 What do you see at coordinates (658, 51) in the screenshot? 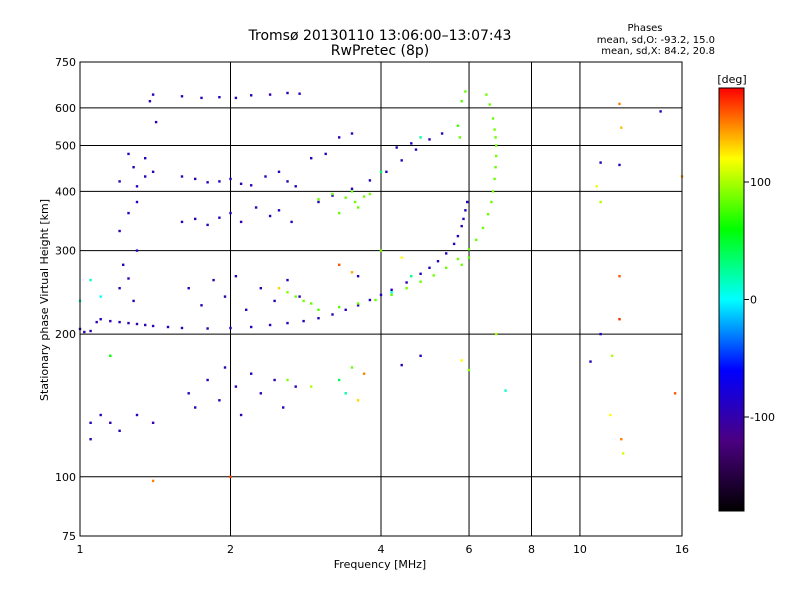
I see `stats-line-x: mean, sd,X: 84.2, 20.8` at bounding box center [658, 51].